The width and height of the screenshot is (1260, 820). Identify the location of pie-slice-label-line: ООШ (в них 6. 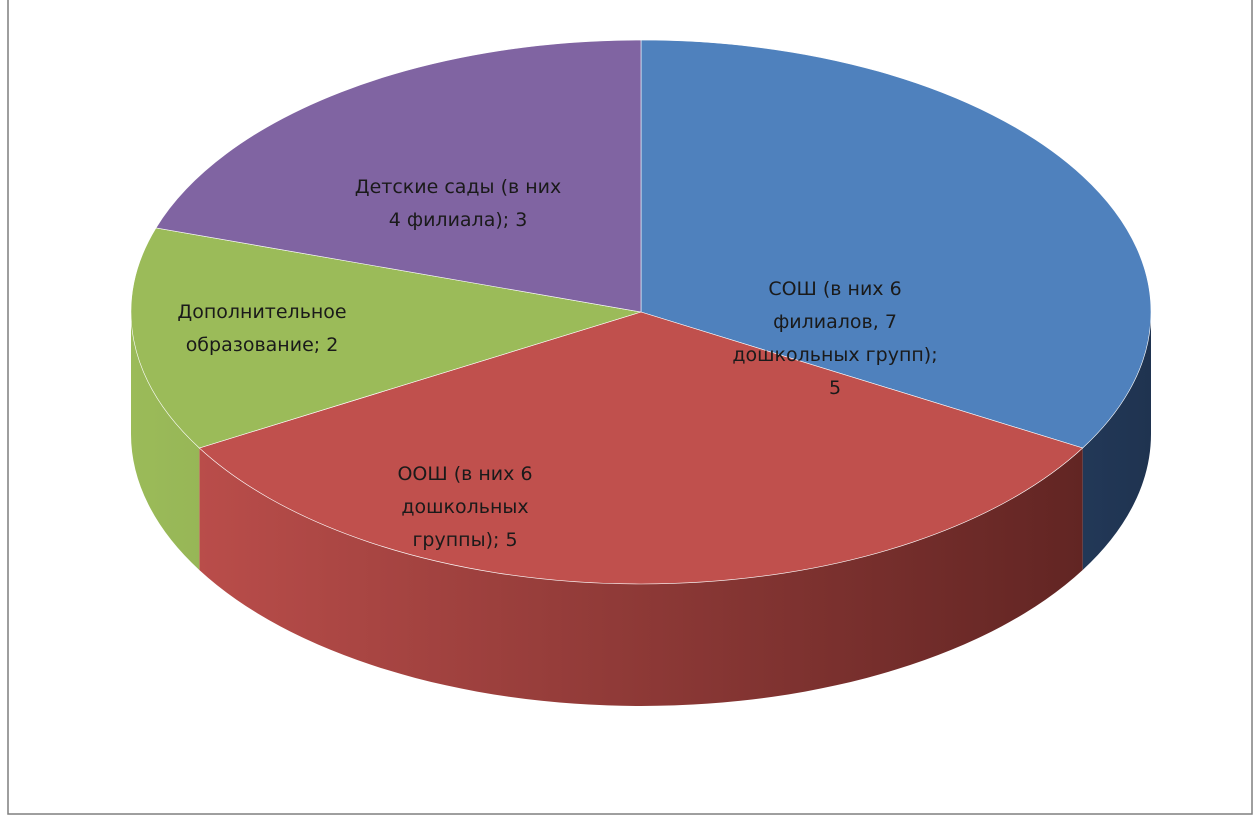
(464, 474).